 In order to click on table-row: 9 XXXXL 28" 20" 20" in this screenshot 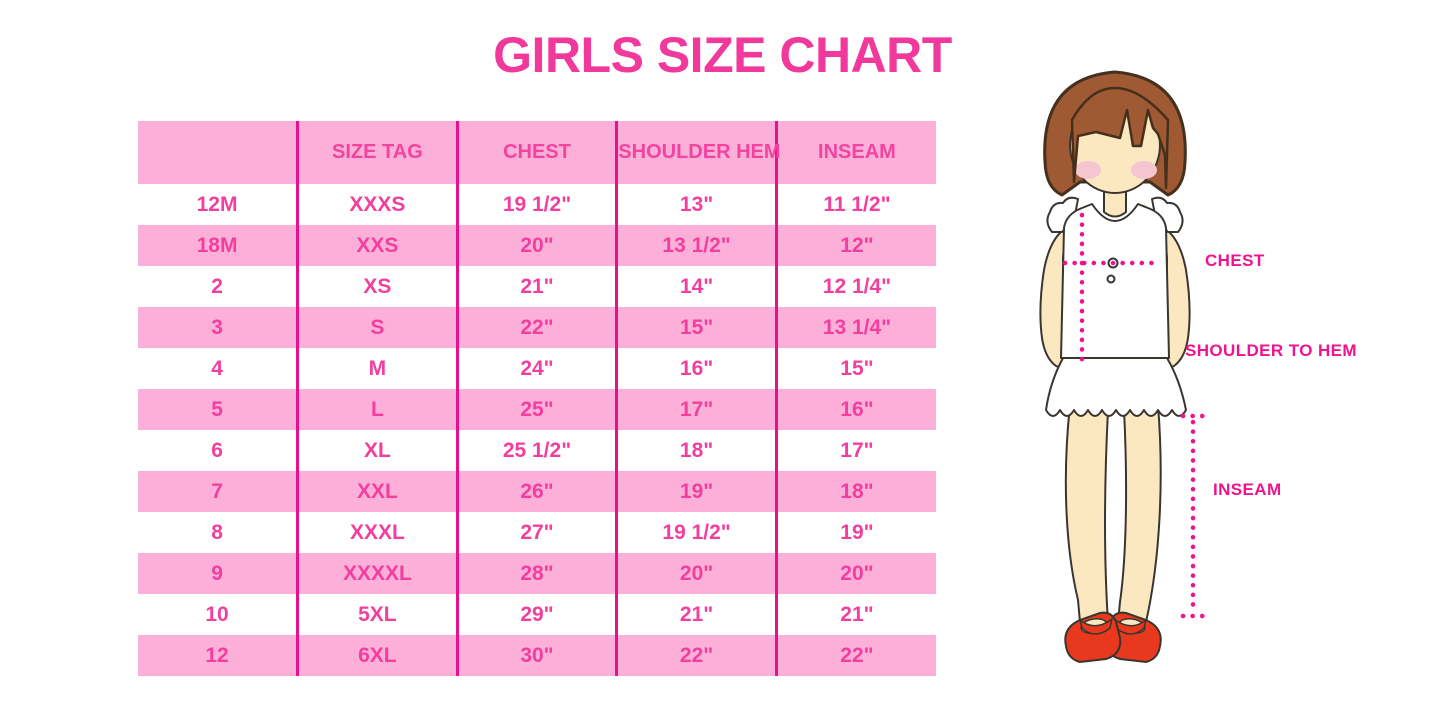, I will do `click(537, 573)`.